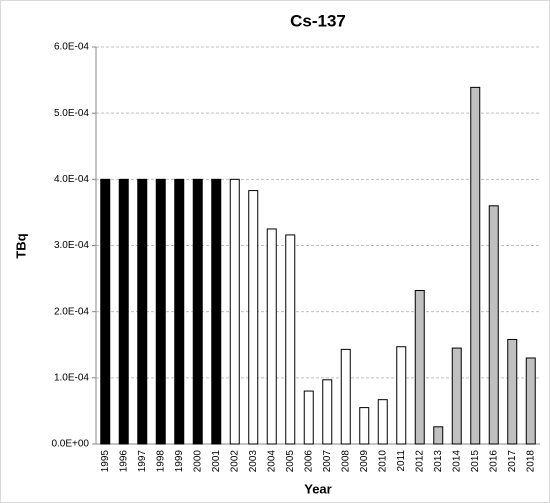 The width and height of the screenshot is (550, 503). What do you see at coordinates (71, 179) in the screenshot?
I see `y-tick-label: 4.0E-04` at bounding box center [71, 179].